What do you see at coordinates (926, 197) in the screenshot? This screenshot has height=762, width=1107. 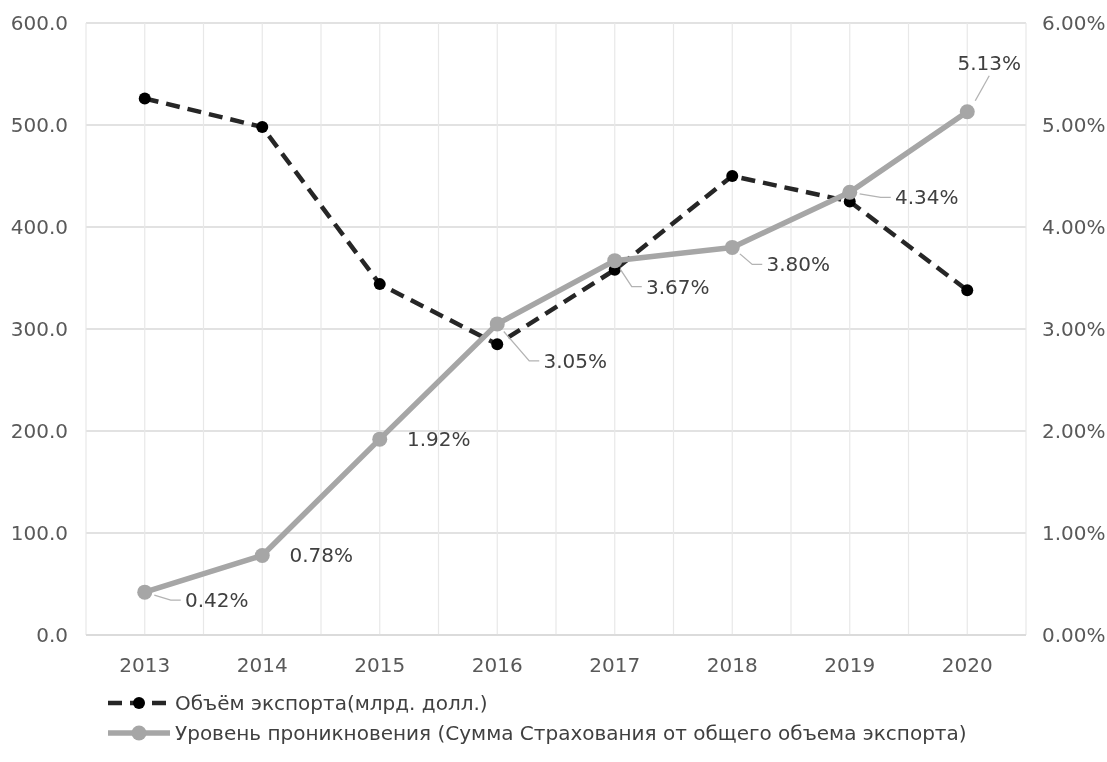 I see `data-label: 4.34%` at bounding box center [926, 197].